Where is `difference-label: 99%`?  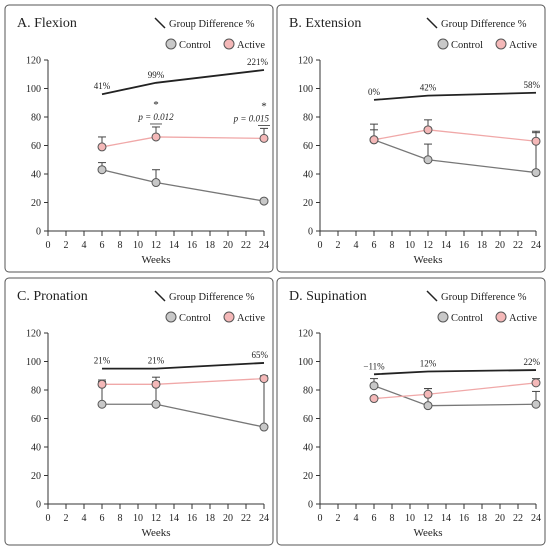 difference-label: 99% is located at coordinates (156, 75).